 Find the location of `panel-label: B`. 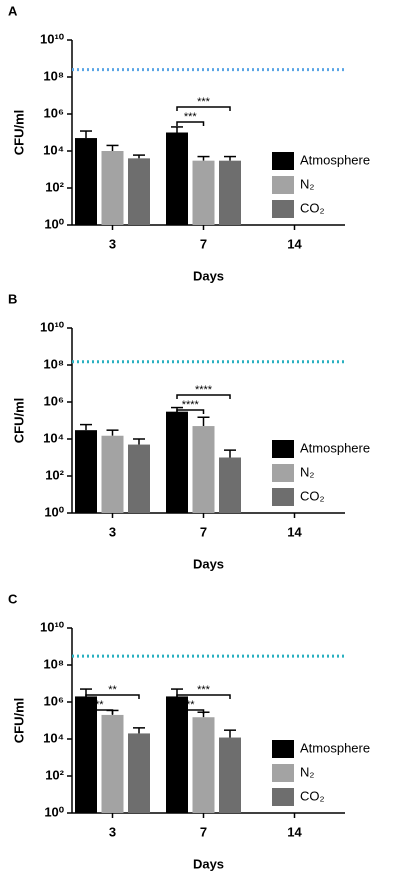

panel-label: B is located at coordinates (12, 298).